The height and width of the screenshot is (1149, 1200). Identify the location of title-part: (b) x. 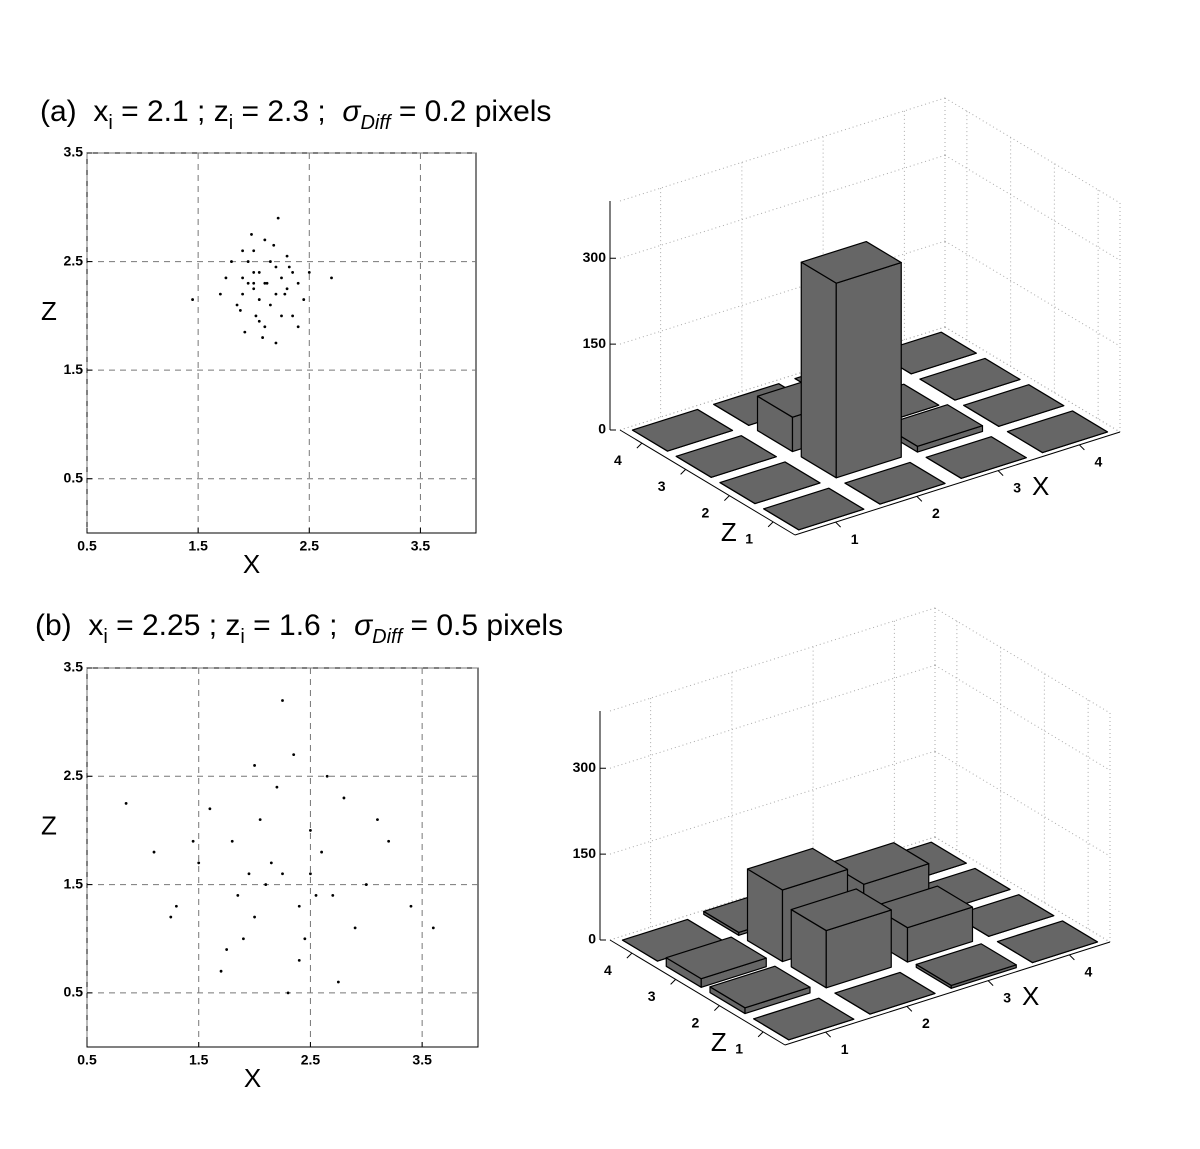
(69, 625).